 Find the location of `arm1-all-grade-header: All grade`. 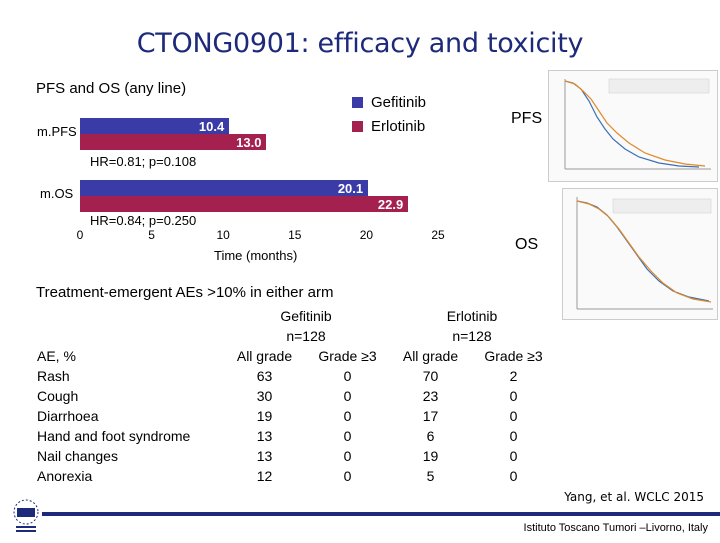

arm1-all-grade-header: All grade is located at coordinates (264, 356).